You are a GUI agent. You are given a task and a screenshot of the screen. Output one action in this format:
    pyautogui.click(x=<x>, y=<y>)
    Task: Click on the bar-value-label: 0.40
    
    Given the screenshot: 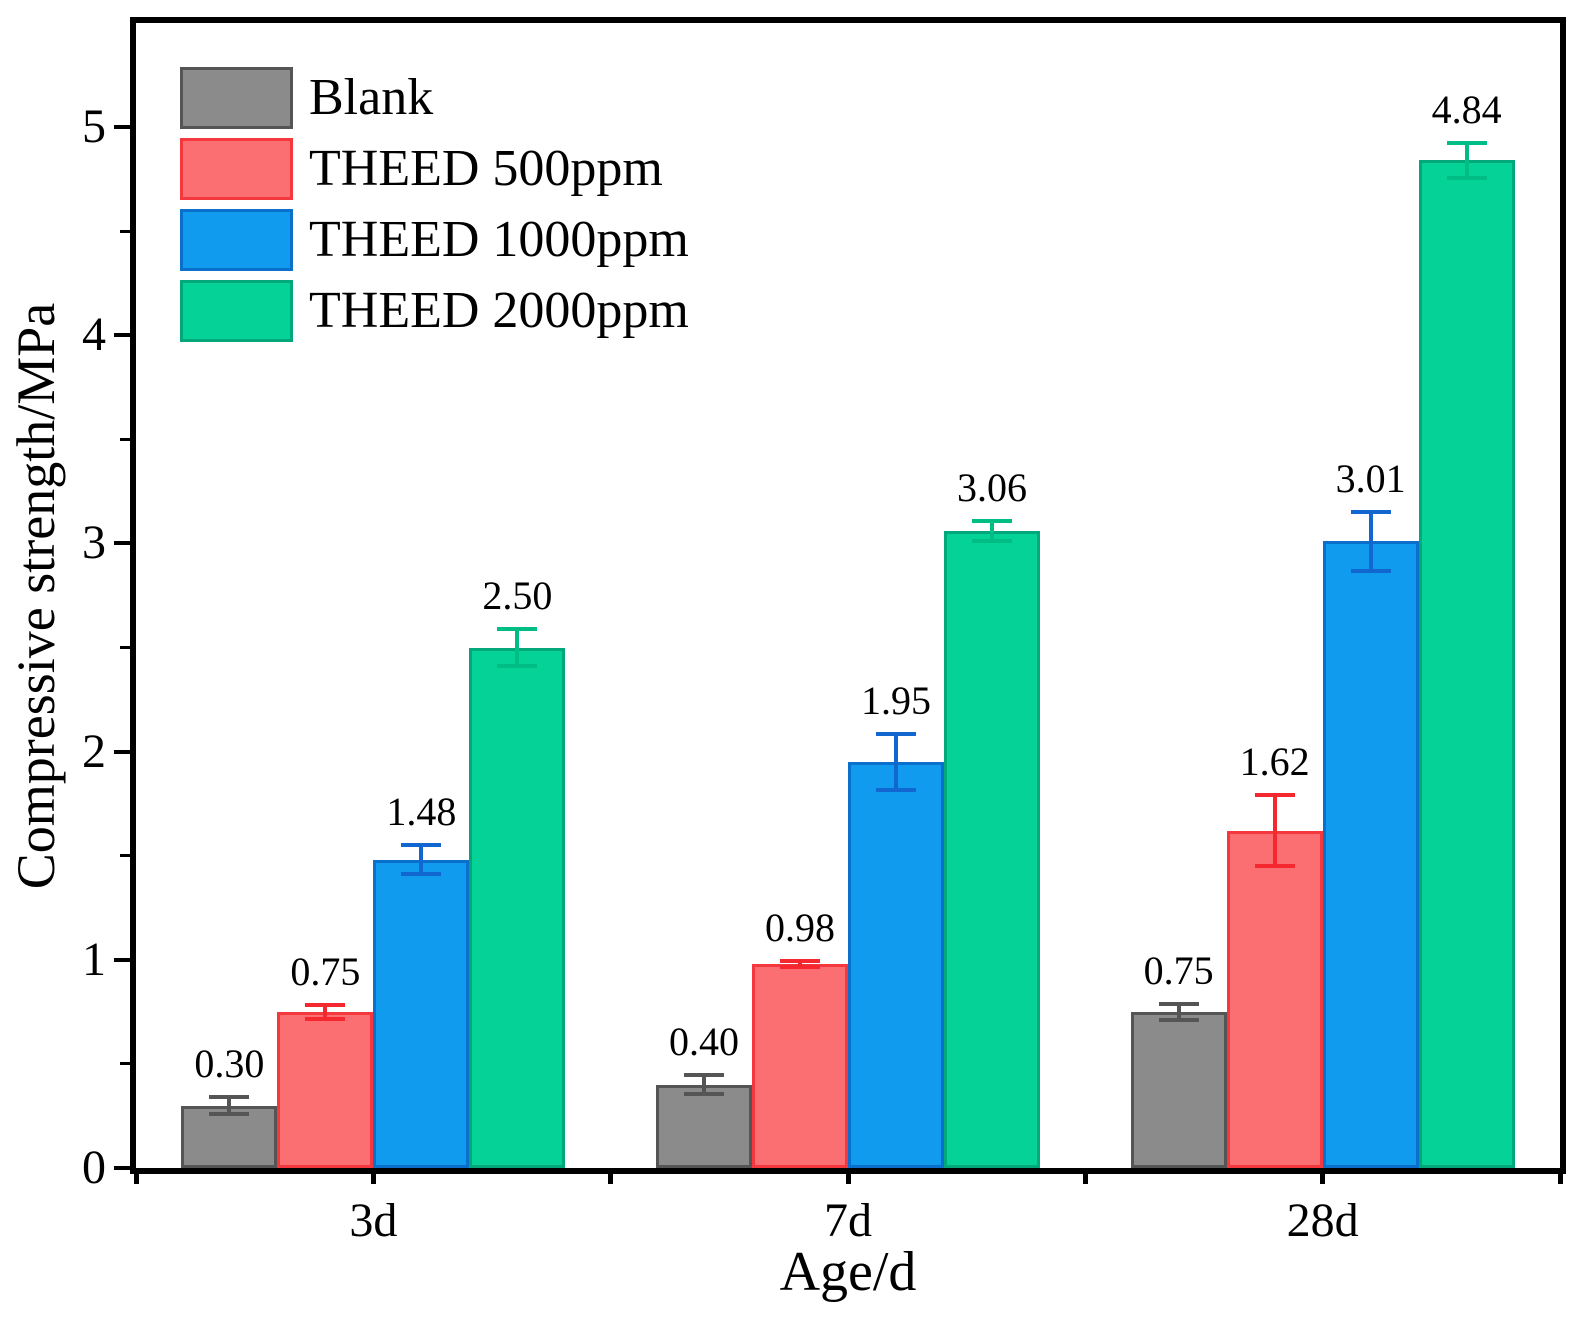 What is the action you would take?
    pyautogui.click(x=704, y=1042)
    